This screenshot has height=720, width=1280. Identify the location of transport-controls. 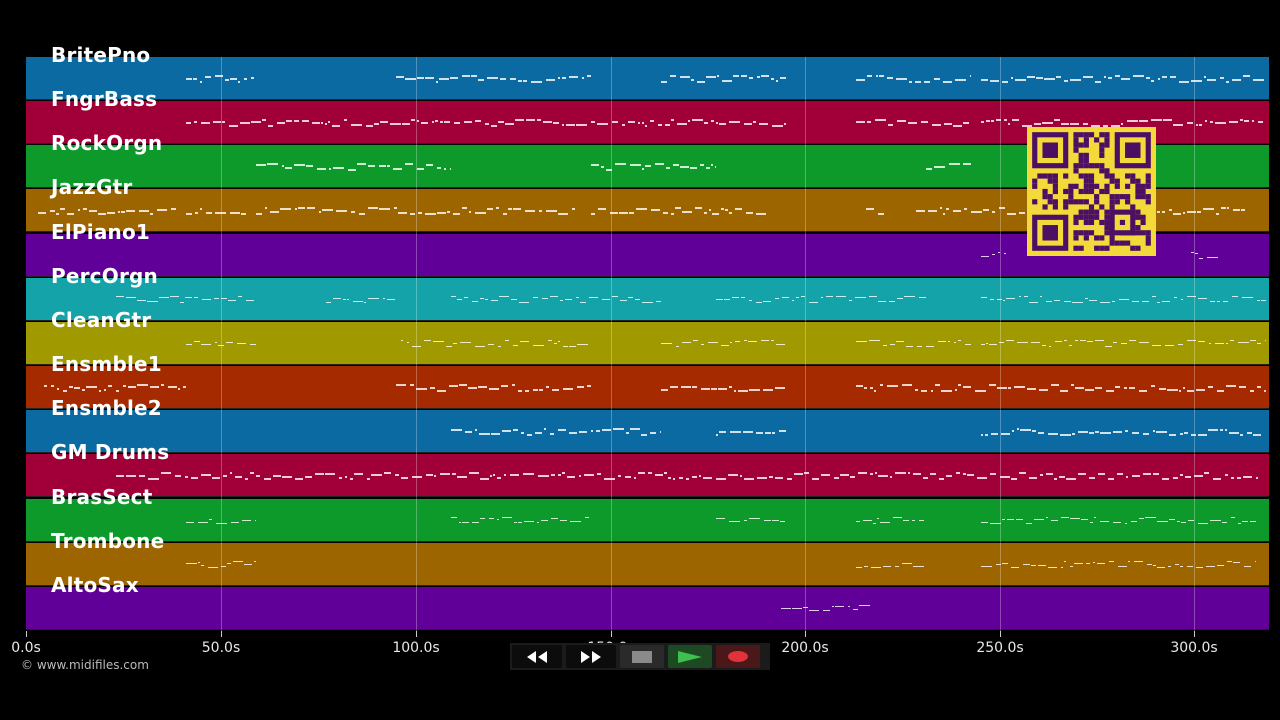
(640, 656).